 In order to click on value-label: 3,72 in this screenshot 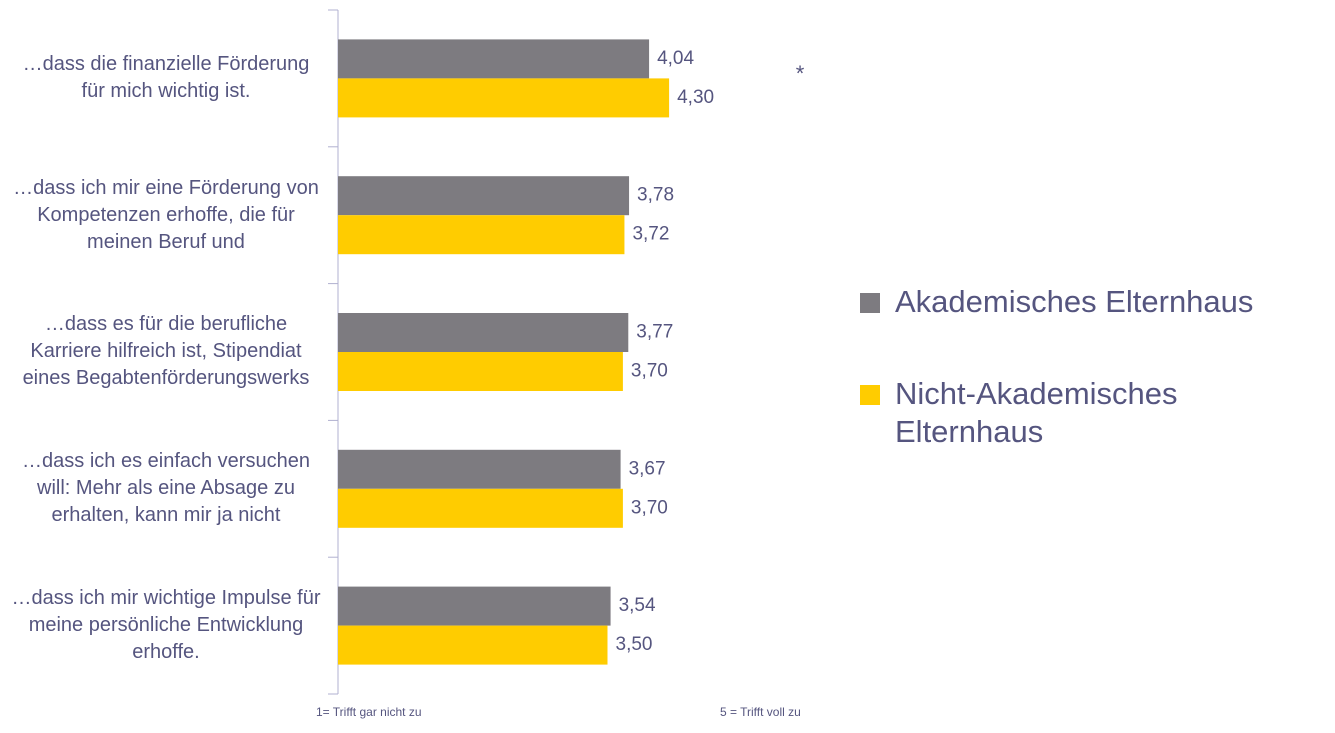, I will do `click(650, 234)`.